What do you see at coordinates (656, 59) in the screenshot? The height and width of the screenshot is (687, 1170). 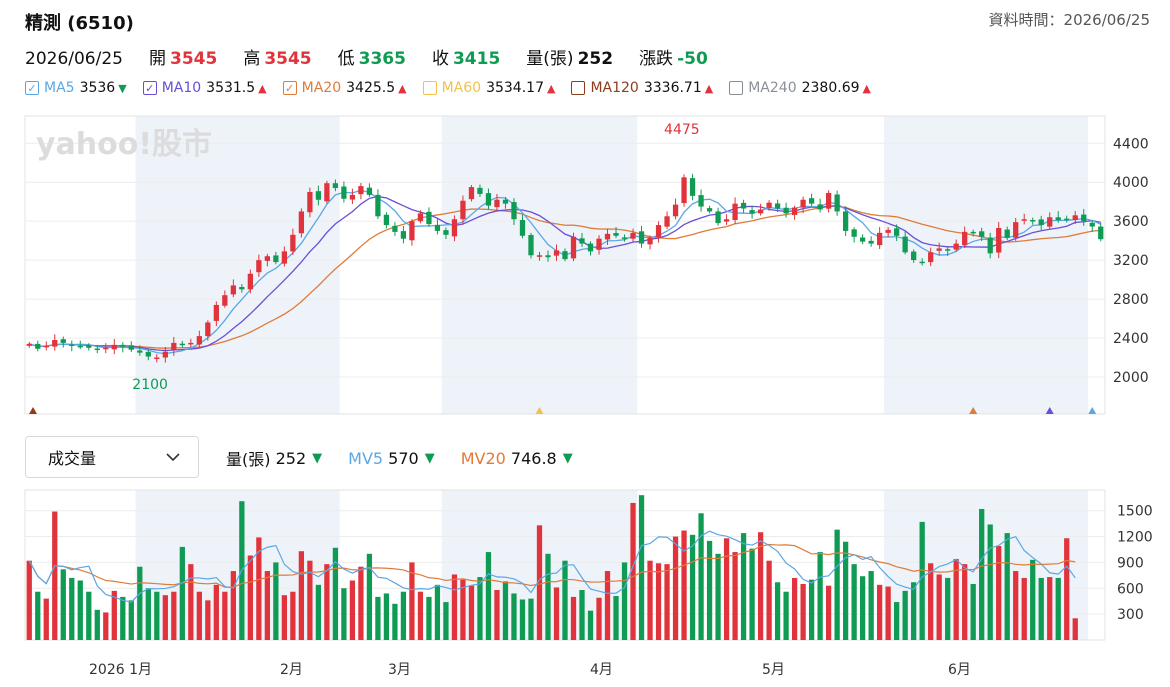 I see `change-label: 漲跌` at bounding box center [656, 59].